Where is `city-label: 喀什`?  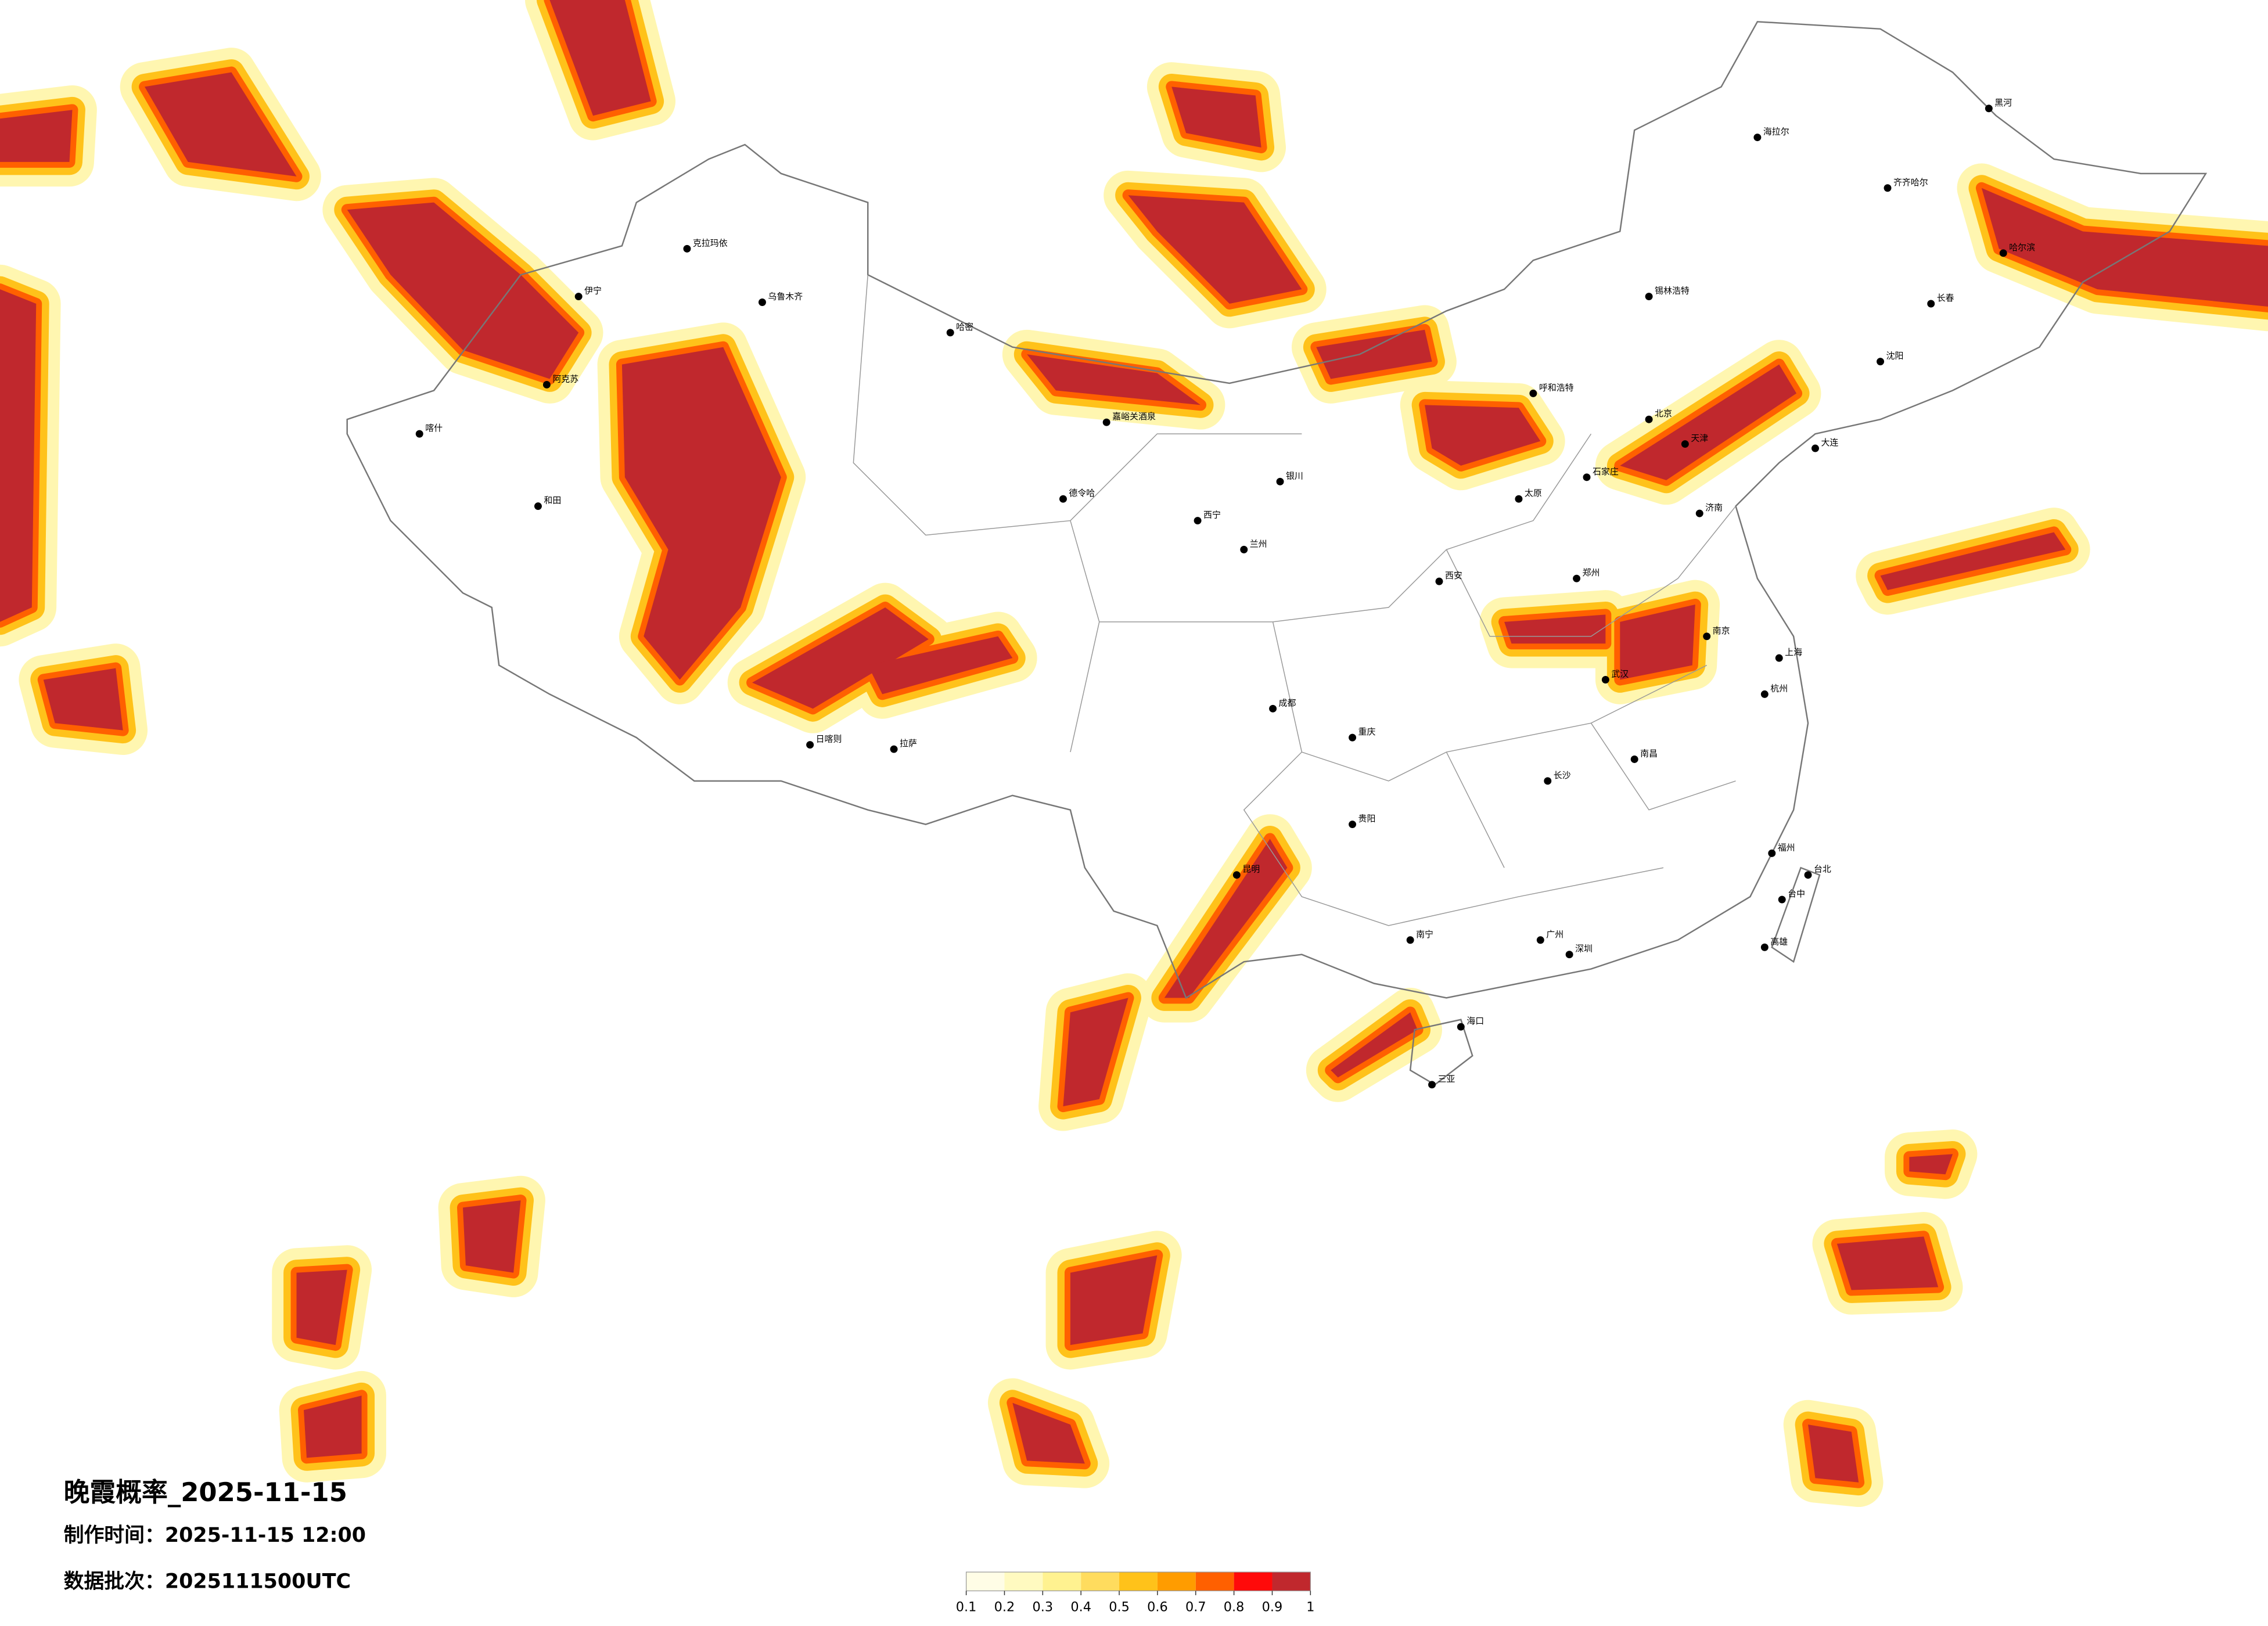 city-label: 喀什 is located at coordinates (434, 428).